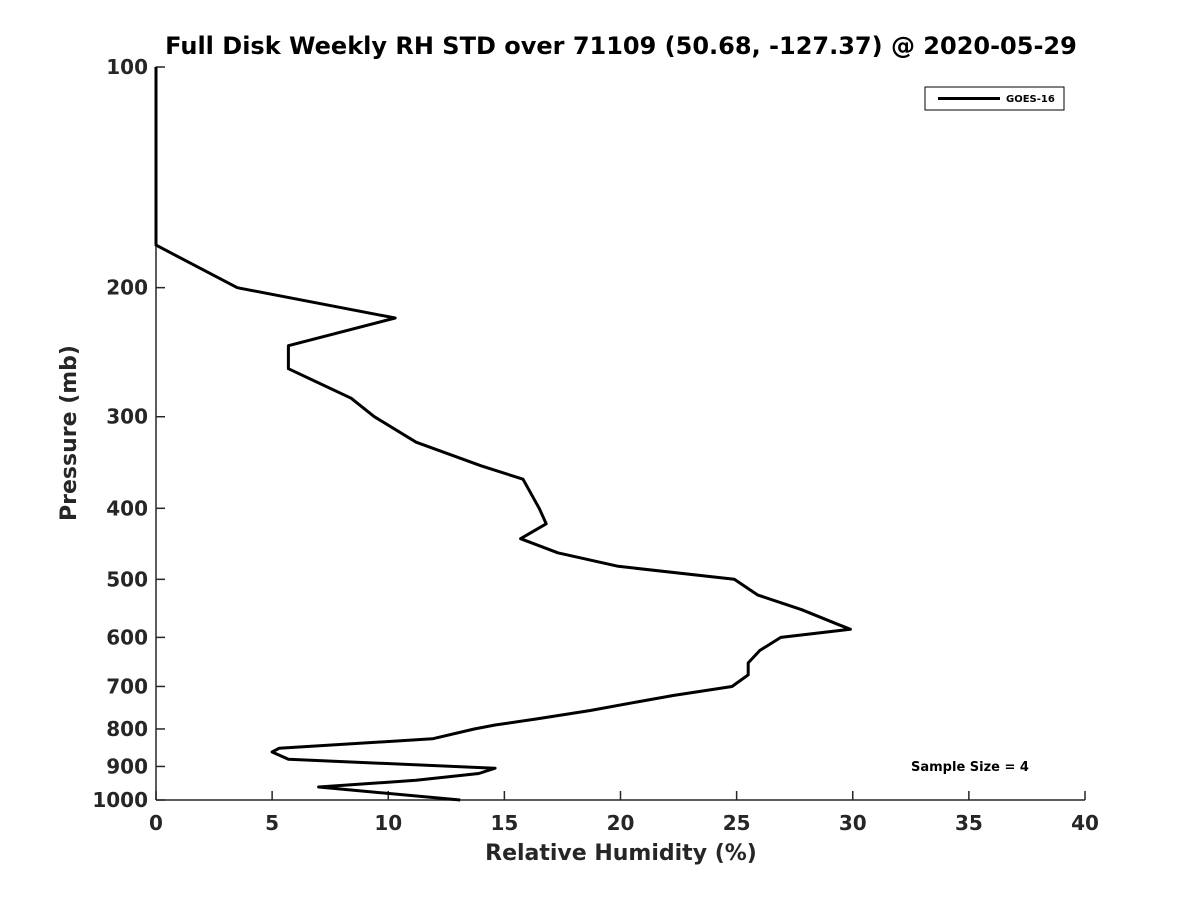  Describe the element at coordinates (127, 637) in the screenshot. I see `y-tick-label: 600` at that location.